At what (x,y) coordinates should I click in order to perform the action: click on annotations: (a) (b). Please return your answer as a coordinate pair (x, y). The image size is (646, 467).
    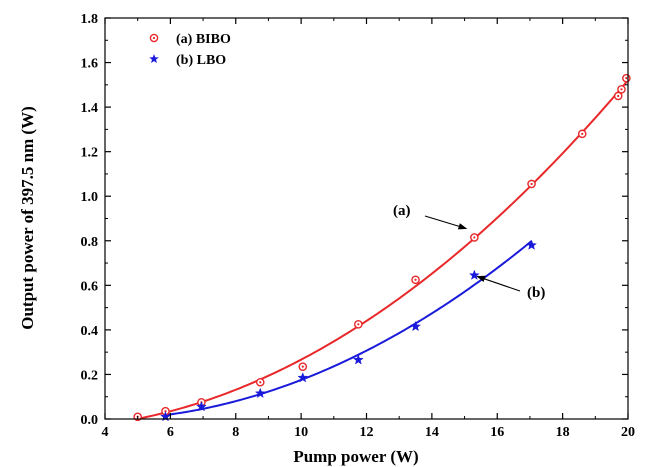
    Looking at the image, I should click on (469, 252).